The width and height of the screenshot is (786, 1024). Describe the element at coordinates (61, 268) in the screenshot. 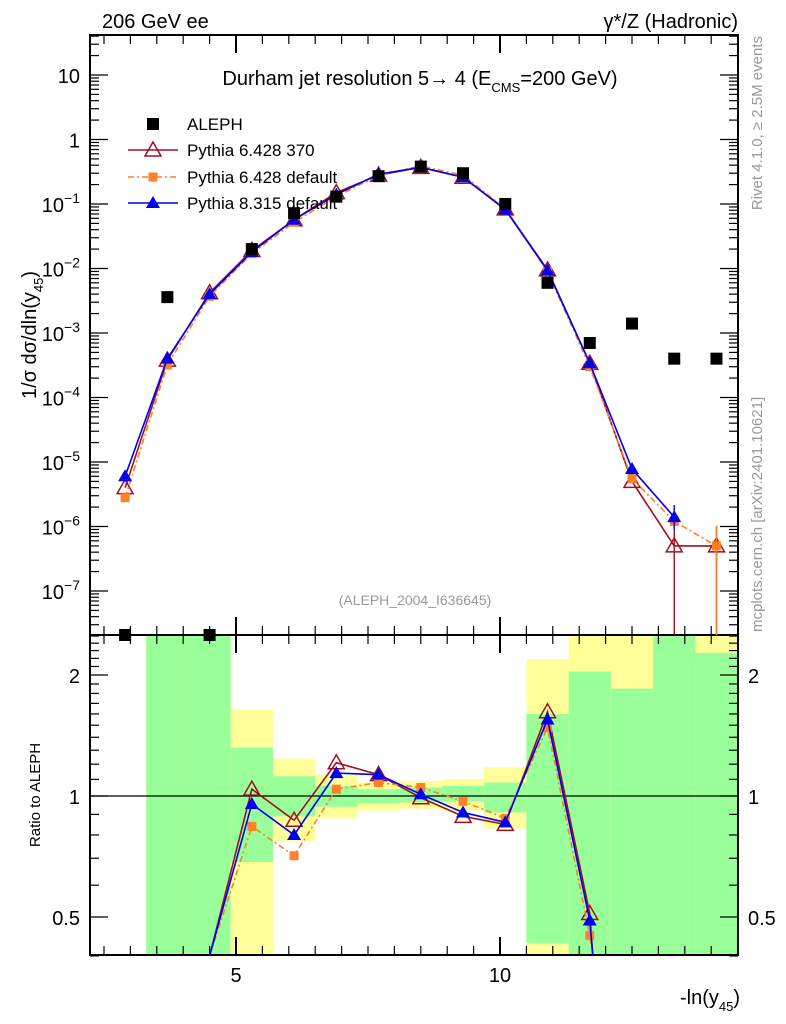

I see `y-tick-label: 10⁻²` at that location.